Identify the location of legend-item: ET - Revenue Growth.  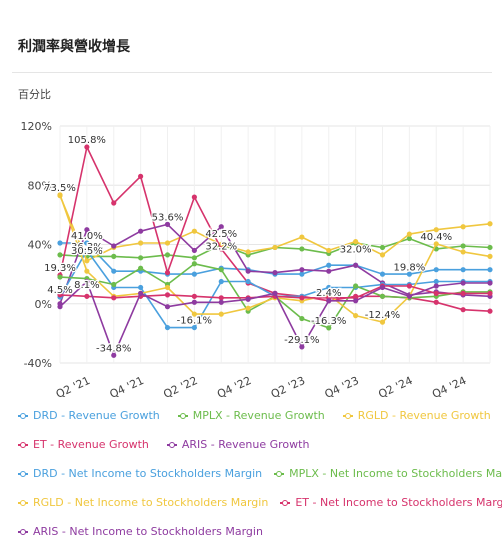
(83, 444).